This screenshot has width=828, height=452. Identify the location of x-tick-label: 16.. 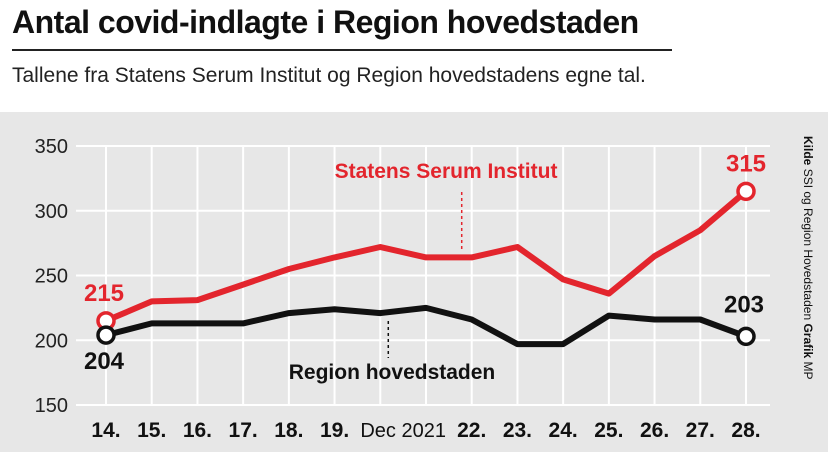
(197, 430).